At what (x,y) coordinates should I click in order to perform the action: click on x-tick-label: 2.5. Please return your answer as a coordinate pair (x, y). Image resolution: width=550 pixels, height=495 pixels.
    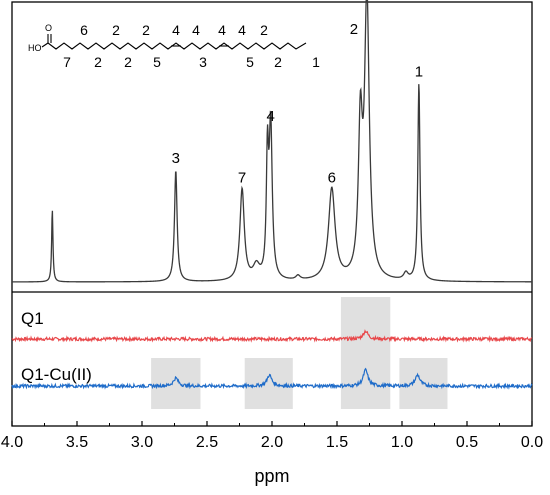
    Looking at the image, I should click on (207, 442).